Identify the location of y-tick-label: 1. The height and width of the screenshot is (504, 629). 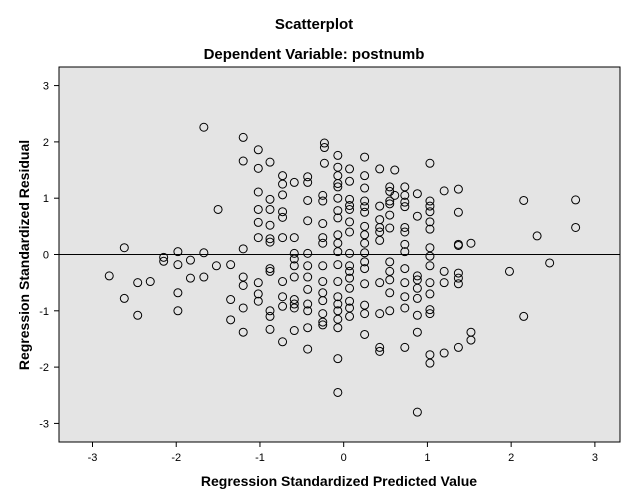
(46, 199).